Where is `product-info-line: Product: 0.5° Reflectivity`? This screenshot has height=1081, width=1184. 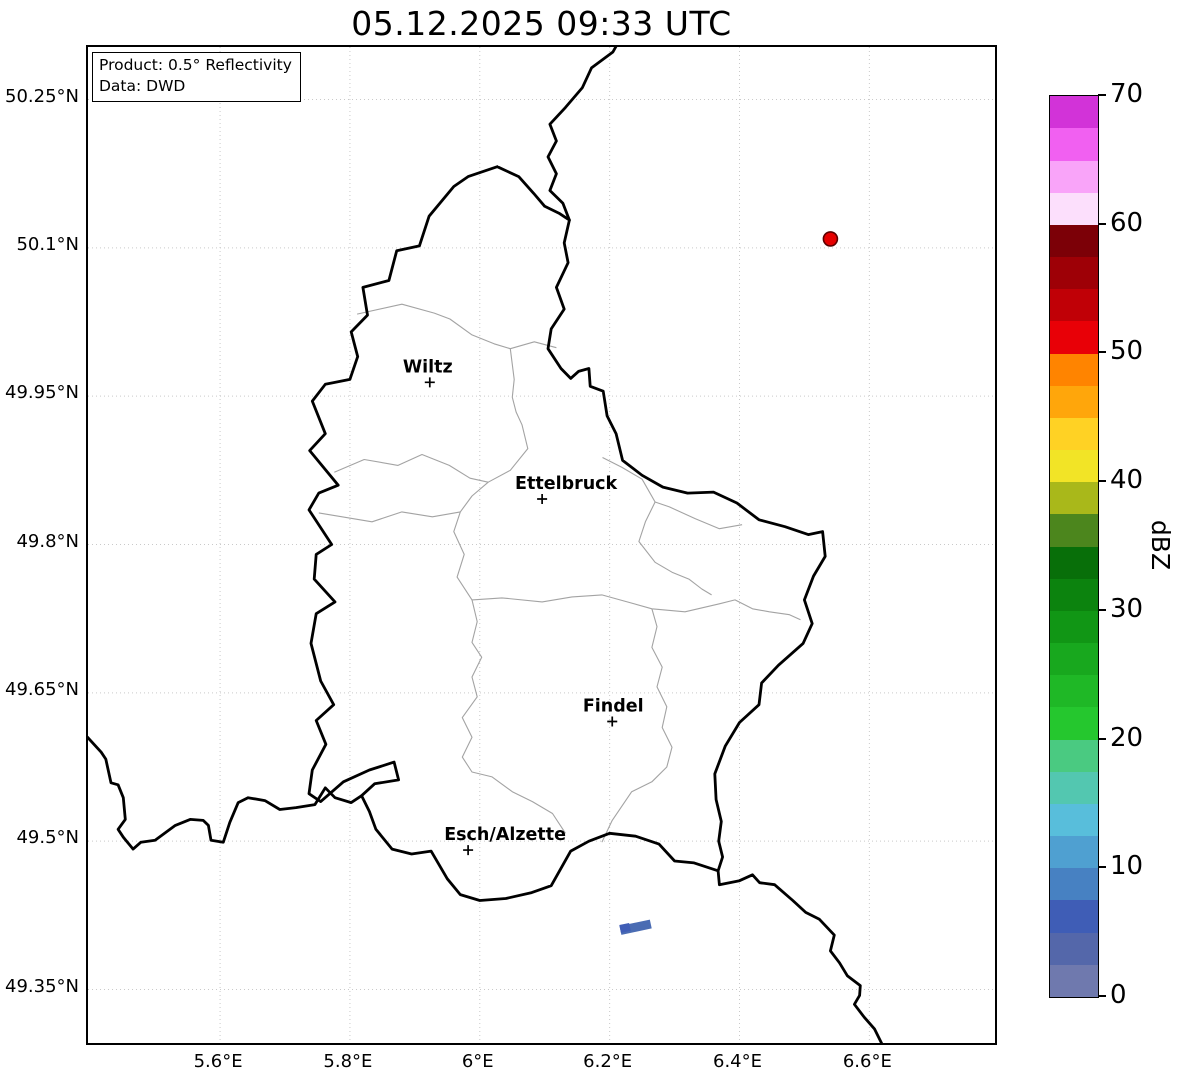
product-info-line: Product: 0.5° Reflectivity is located at coordinates (195, 65).